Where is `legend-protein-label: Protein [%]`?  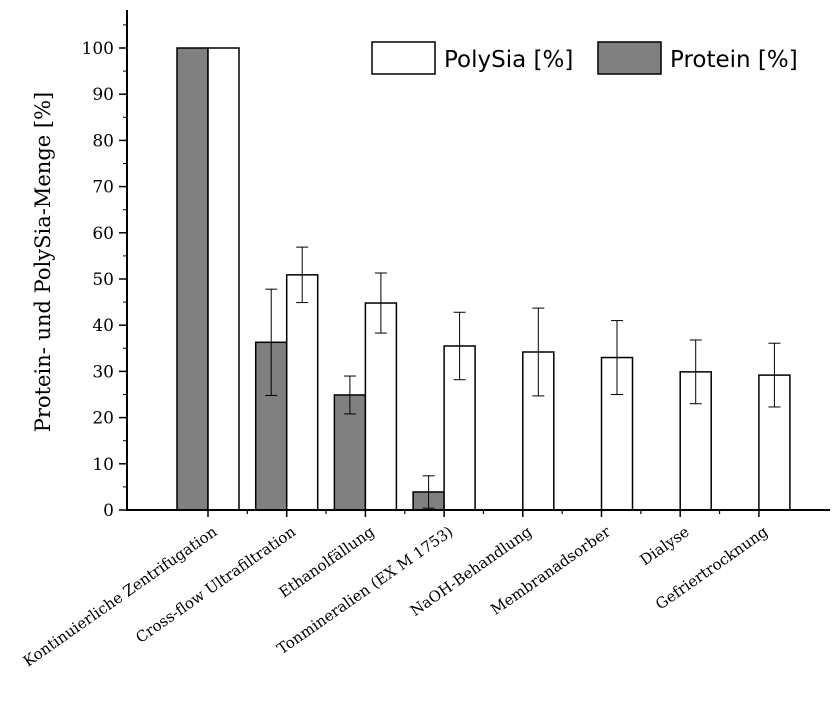 legend-protein-label: Protein [%] is located at coordinates (734, 60).